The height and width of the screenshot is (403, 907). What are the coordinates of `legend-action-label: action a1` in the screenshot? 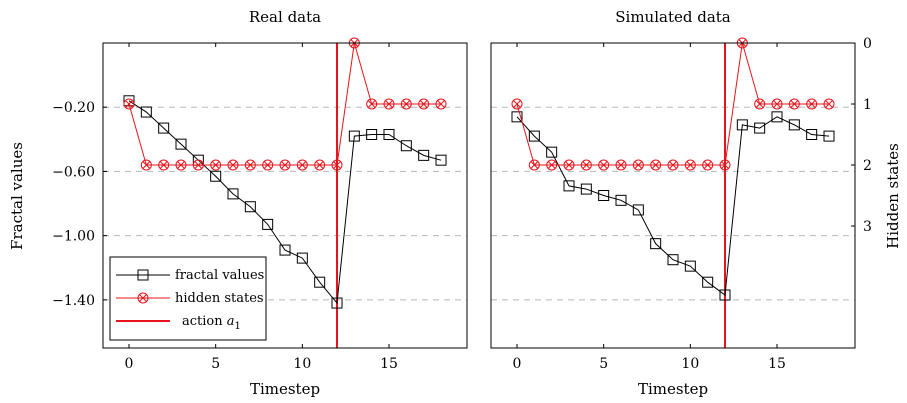 It's located at (211, 323).